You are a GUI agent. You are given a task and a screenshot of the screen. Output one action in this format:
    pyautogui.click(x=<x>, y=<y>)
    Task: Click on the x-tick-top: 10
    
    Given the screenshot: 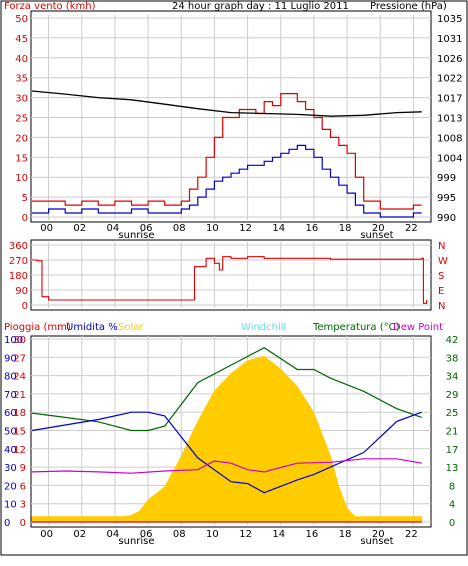 What is the action you would take?
    pyautogui.click(x=212, y=228)
    